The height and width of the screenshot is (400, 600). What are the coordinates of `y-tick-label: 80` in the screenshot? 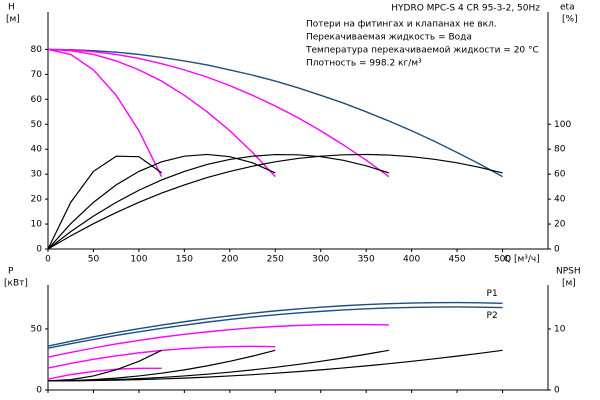 It's located at (37, 50).